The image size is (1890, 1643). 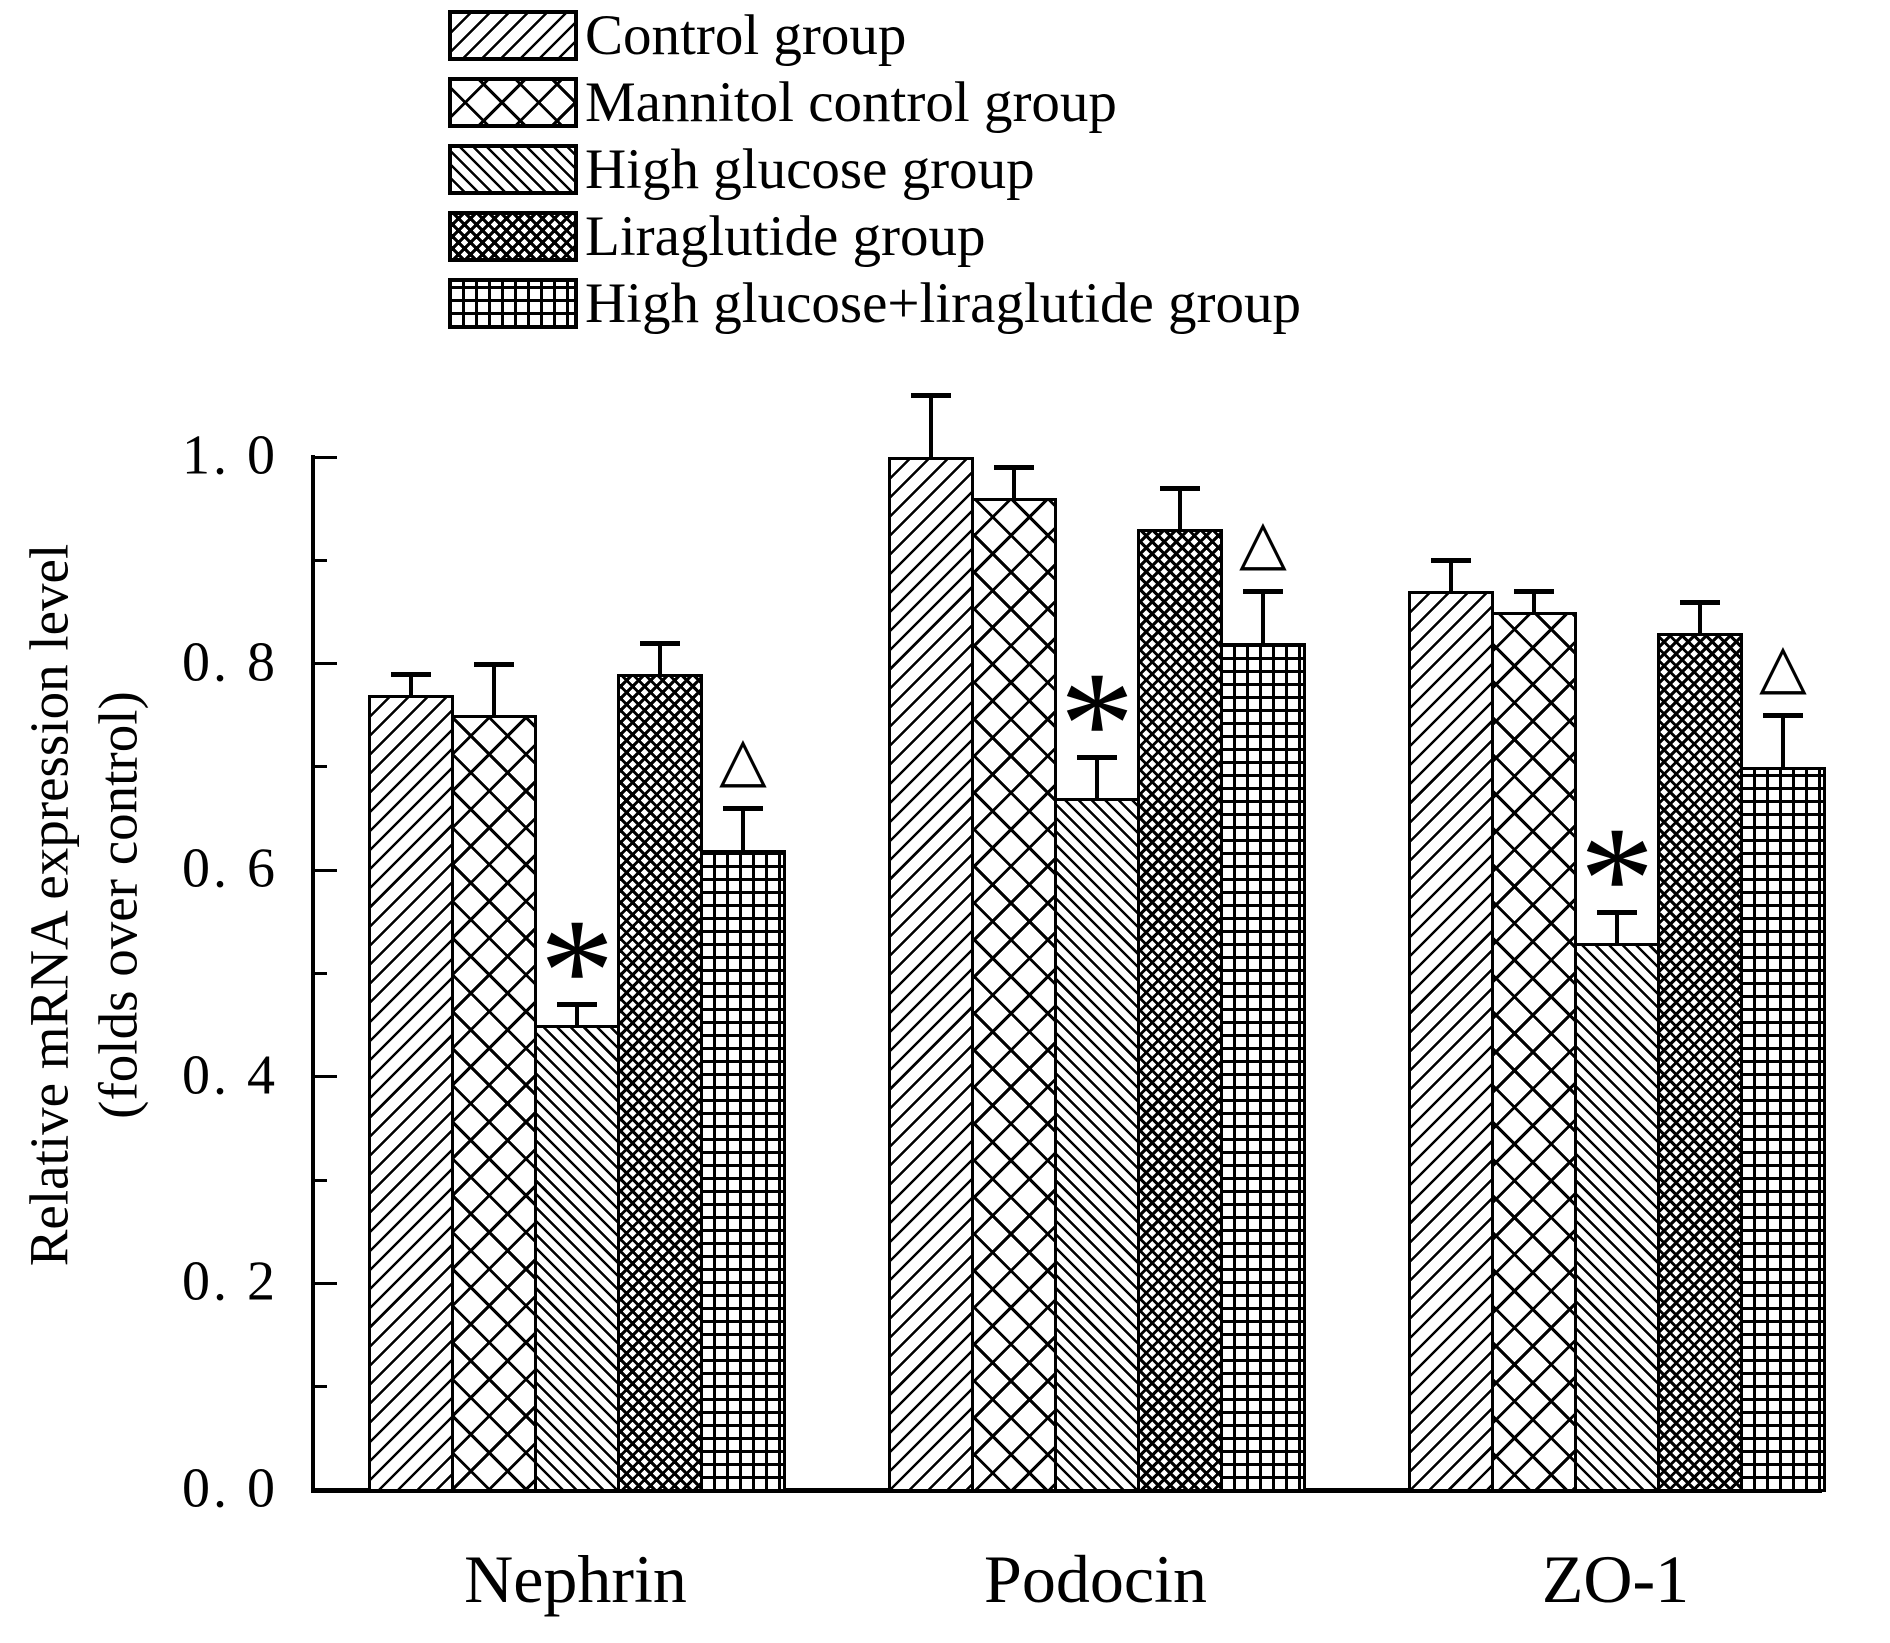 I want to click on bar-nephrin-crosshatch-dense, so click(x=660, y=1082).